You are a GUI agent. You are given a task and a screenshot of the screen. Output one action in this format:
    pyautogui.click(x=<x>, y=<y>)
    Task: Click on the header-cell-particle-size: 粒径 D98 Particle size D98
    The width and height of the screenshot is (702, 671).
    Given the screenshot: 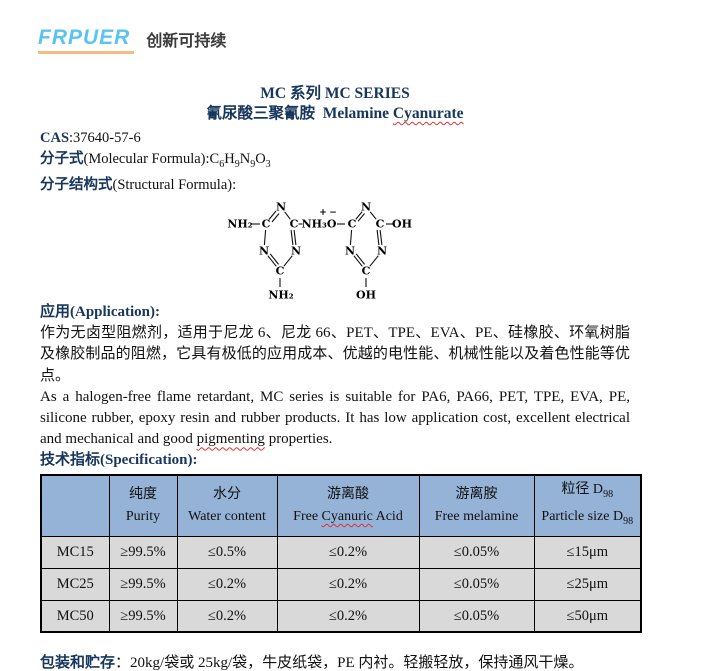 What is the action you would take?
    pyautogui.click(x=587, y=505)
    